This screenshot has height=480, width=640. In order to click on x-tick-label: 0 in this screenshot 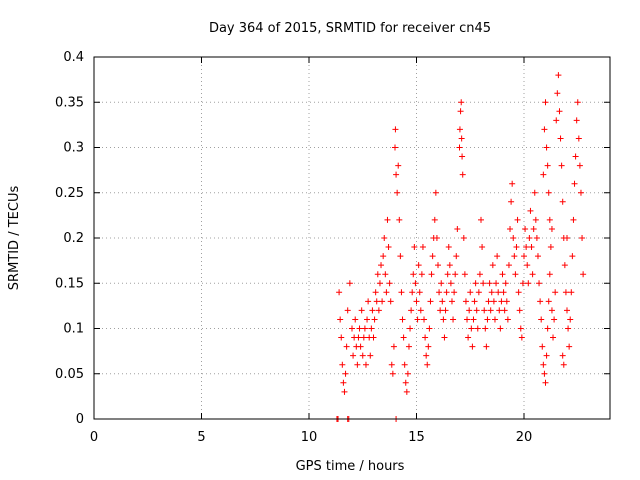, I will do `click(94, 437)`.